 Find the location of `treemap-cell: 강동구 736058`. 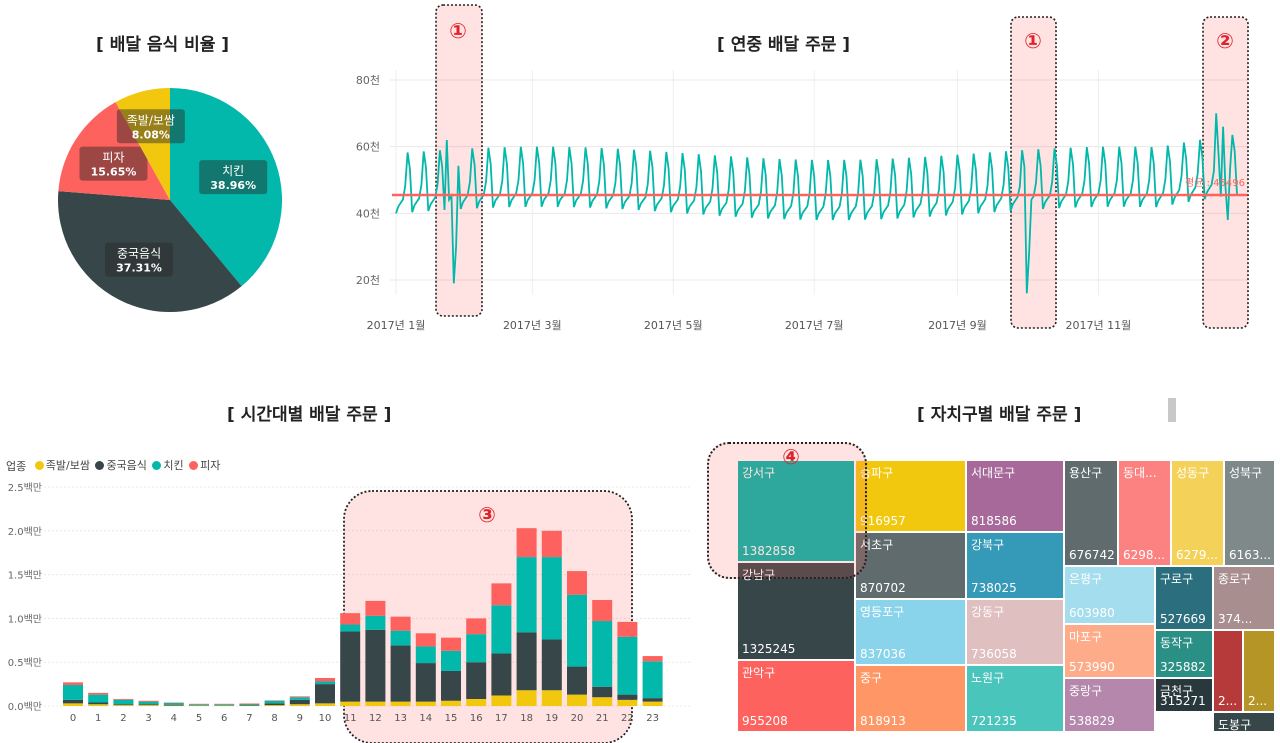

treemap-cell: 강동구 736058 is located at coordinates (1015, 632).